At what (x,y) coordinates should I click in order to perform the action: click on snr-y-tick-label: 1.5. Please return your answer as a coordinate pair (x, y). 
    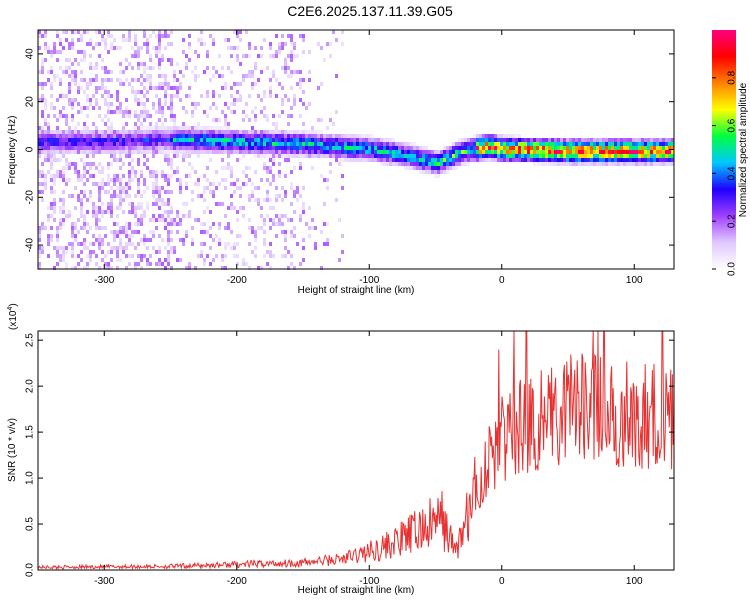
    Looking at the image, I should click on (30, 432).